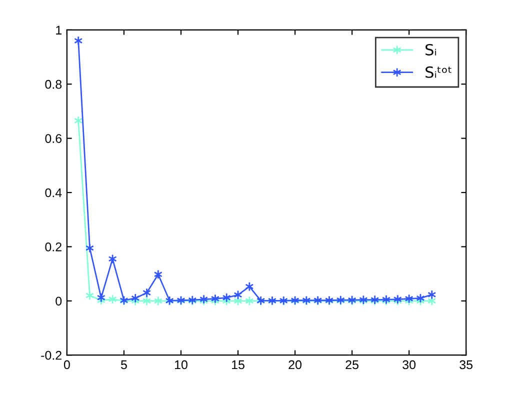 The width and height of the screenshot is (515, 399). What do you see at coordinates (51, 355) in the screenshot?
I see `y-tick-label: -0.2` at bounding box center [51, 355].